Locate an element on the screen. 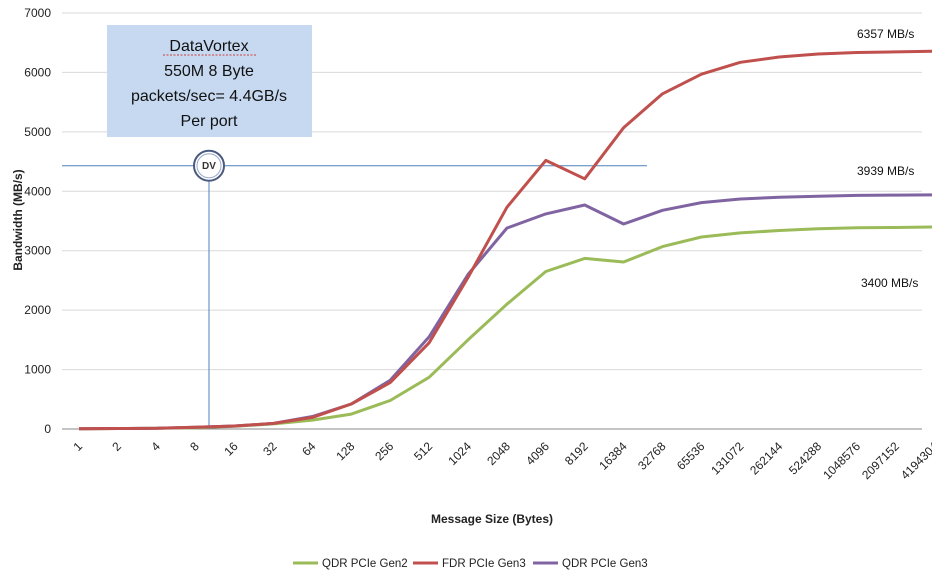 The image size is (932, 578). dv-marker-inner-ring is located at coordinates (209, 166).